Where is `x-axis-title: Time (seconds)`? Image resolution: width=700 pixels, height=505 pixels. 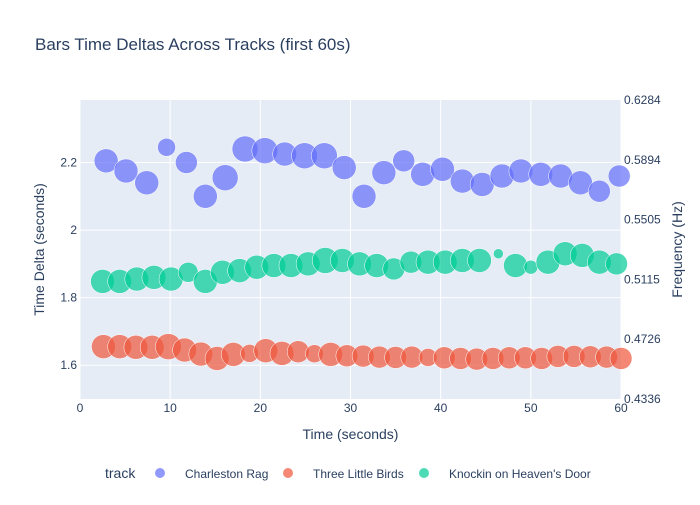
x-axis-title: Time (seconds) is located at coordinates (351, 434).